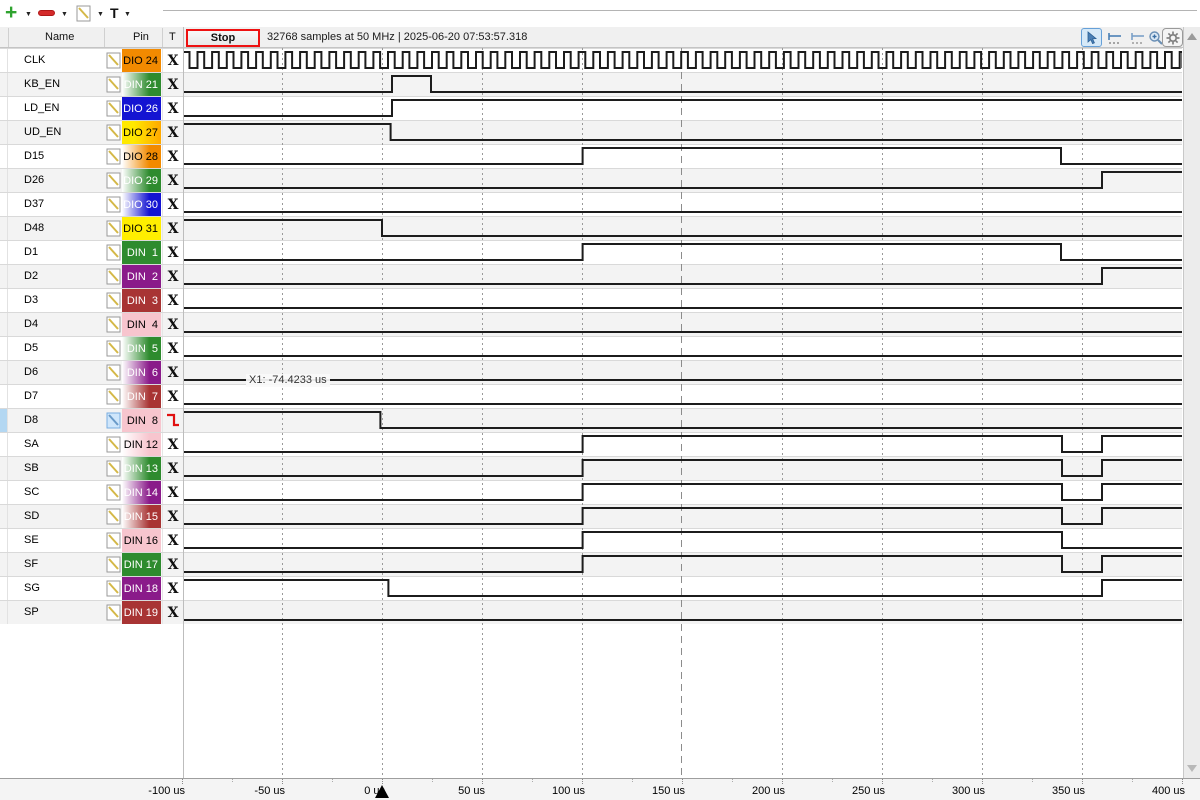 Image resolution: width=1200 pixels, height=800 pixels. I want to click on signal-row-SE: SE DIN 16 X, so click(91, 540).